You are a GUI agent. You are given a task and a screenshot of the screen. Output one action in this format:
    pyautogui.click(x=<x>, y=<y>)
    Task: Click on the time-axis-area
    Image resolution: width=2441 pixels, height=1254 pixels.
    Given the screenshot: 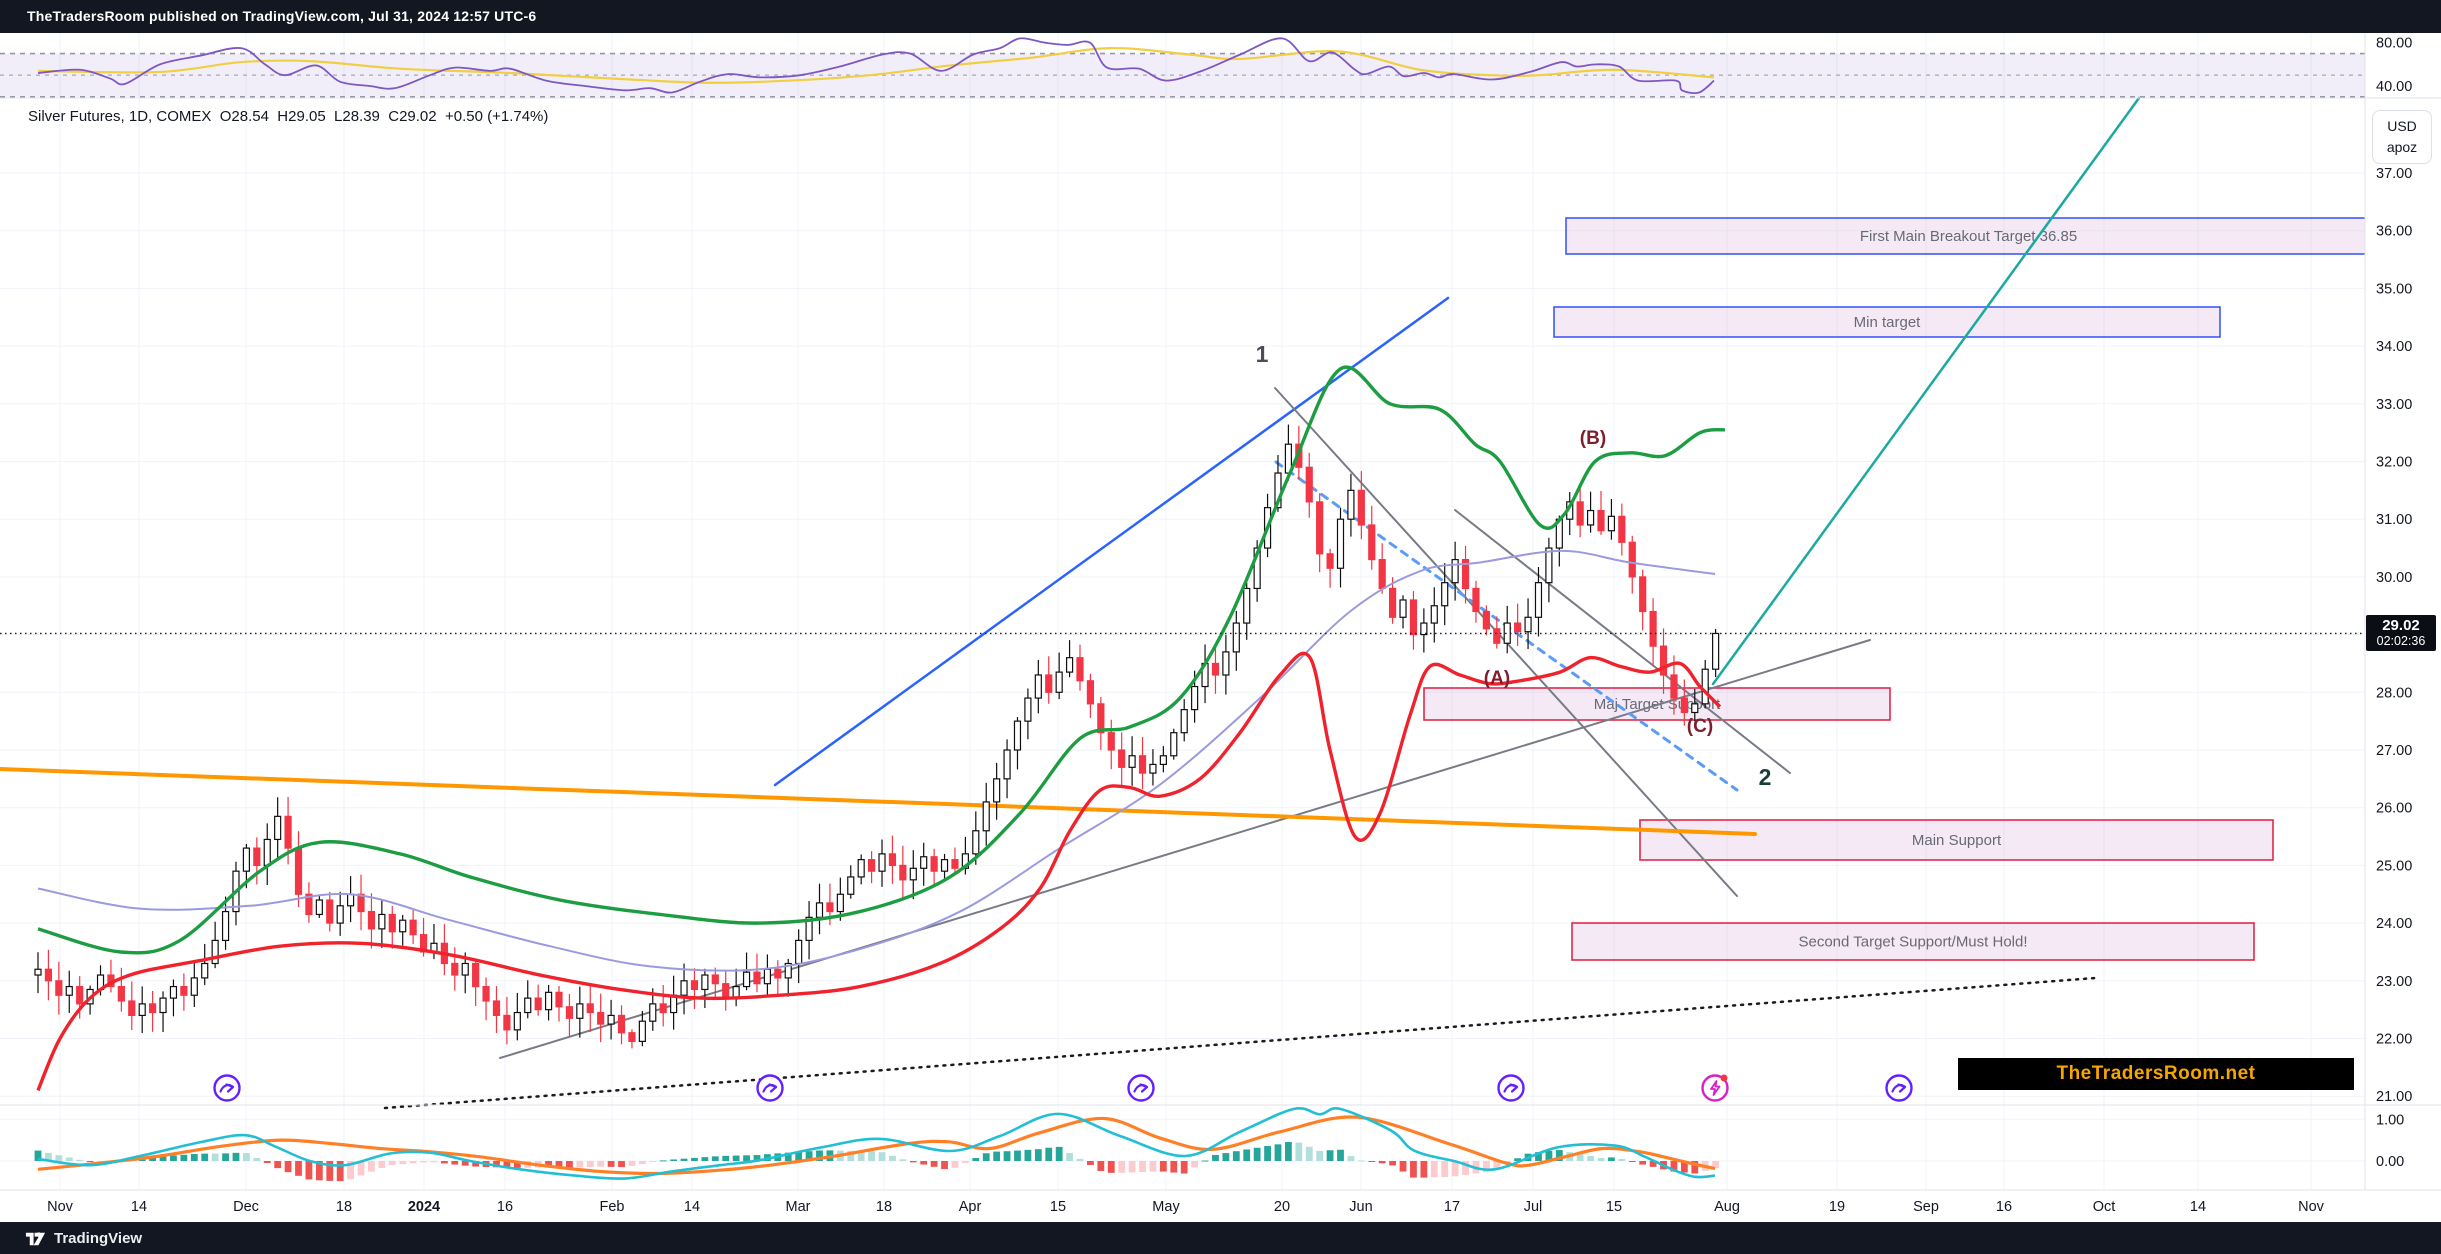 What is the action you would take?
    pyautogui.click(x=1220, y=1206)
    